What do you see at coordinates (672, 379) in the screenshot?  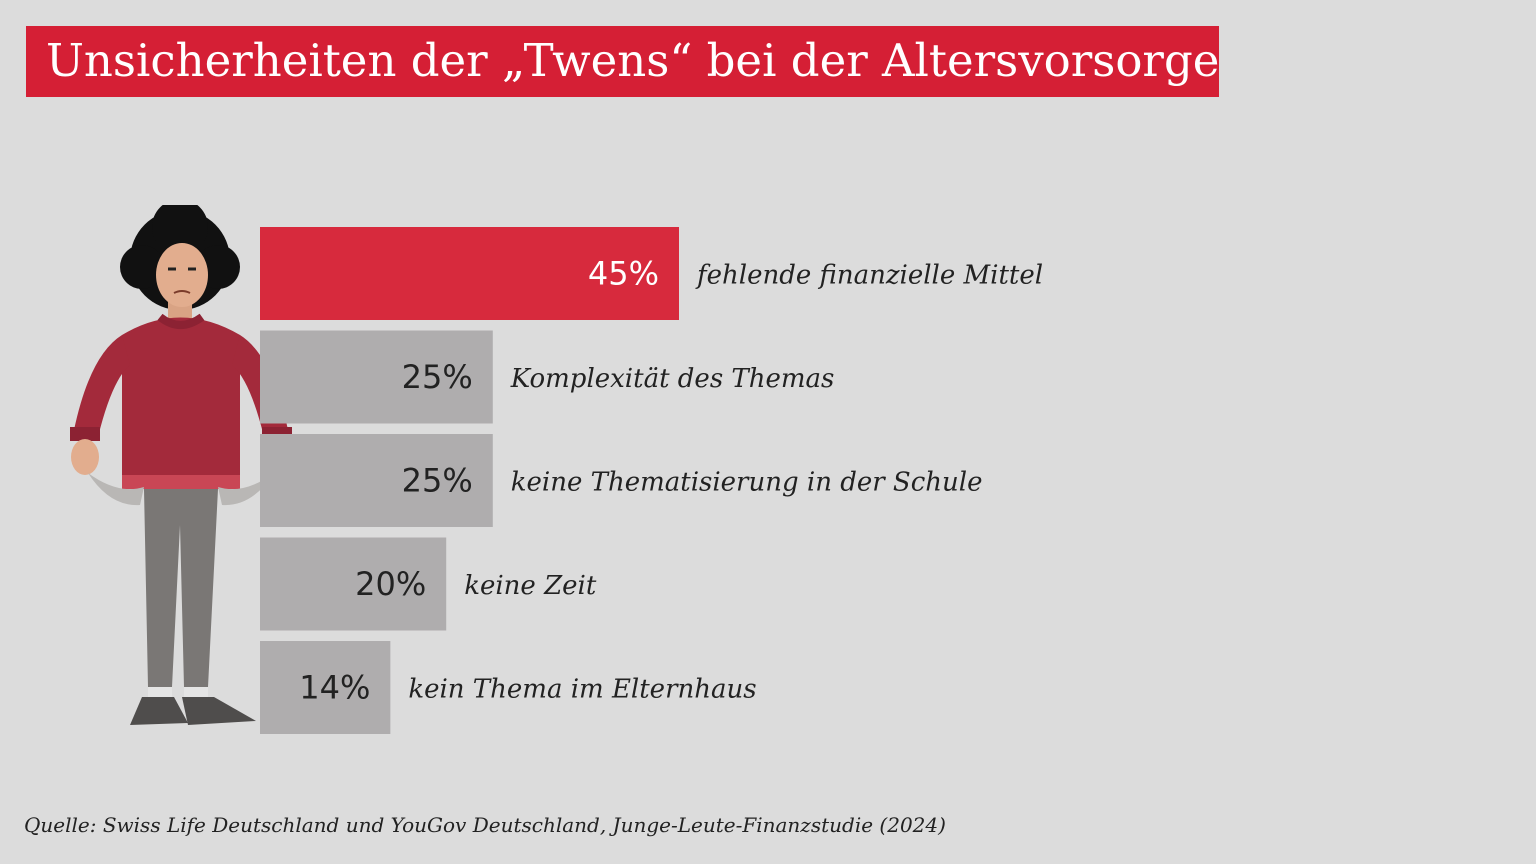 I see `bar-category-label-2: Komplexität des Themas` at bounding box center [672, 379].